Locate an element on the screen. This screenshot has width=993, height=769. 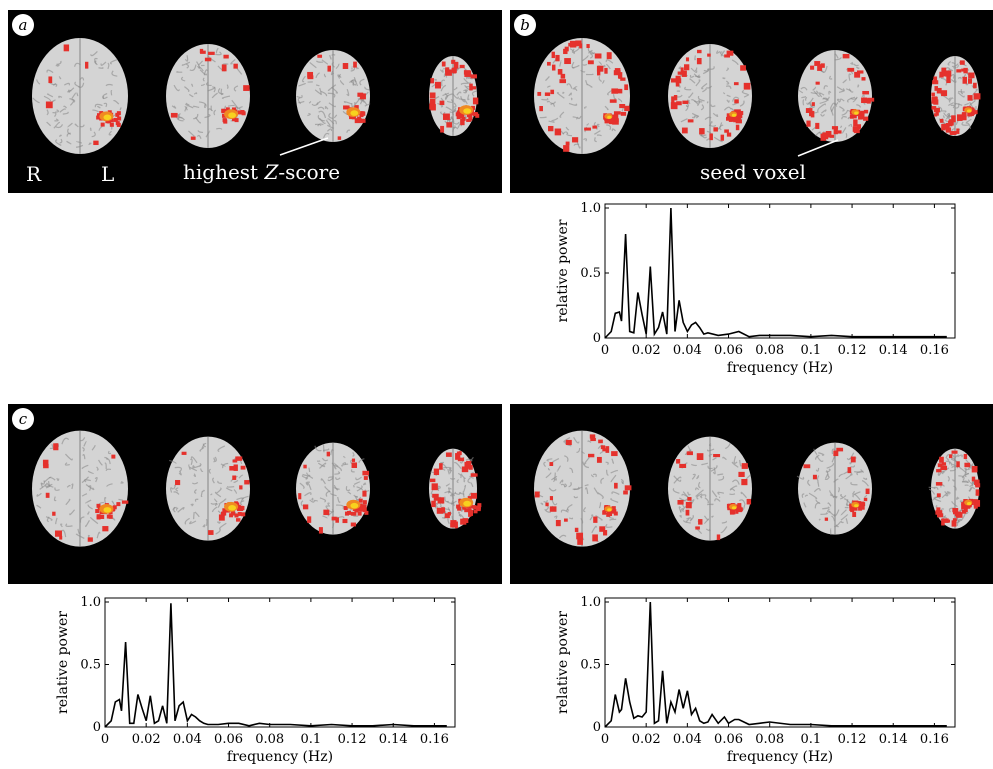
panel-a-brain-slices: a R L highest Z-score is located at coordinates (255, 101).